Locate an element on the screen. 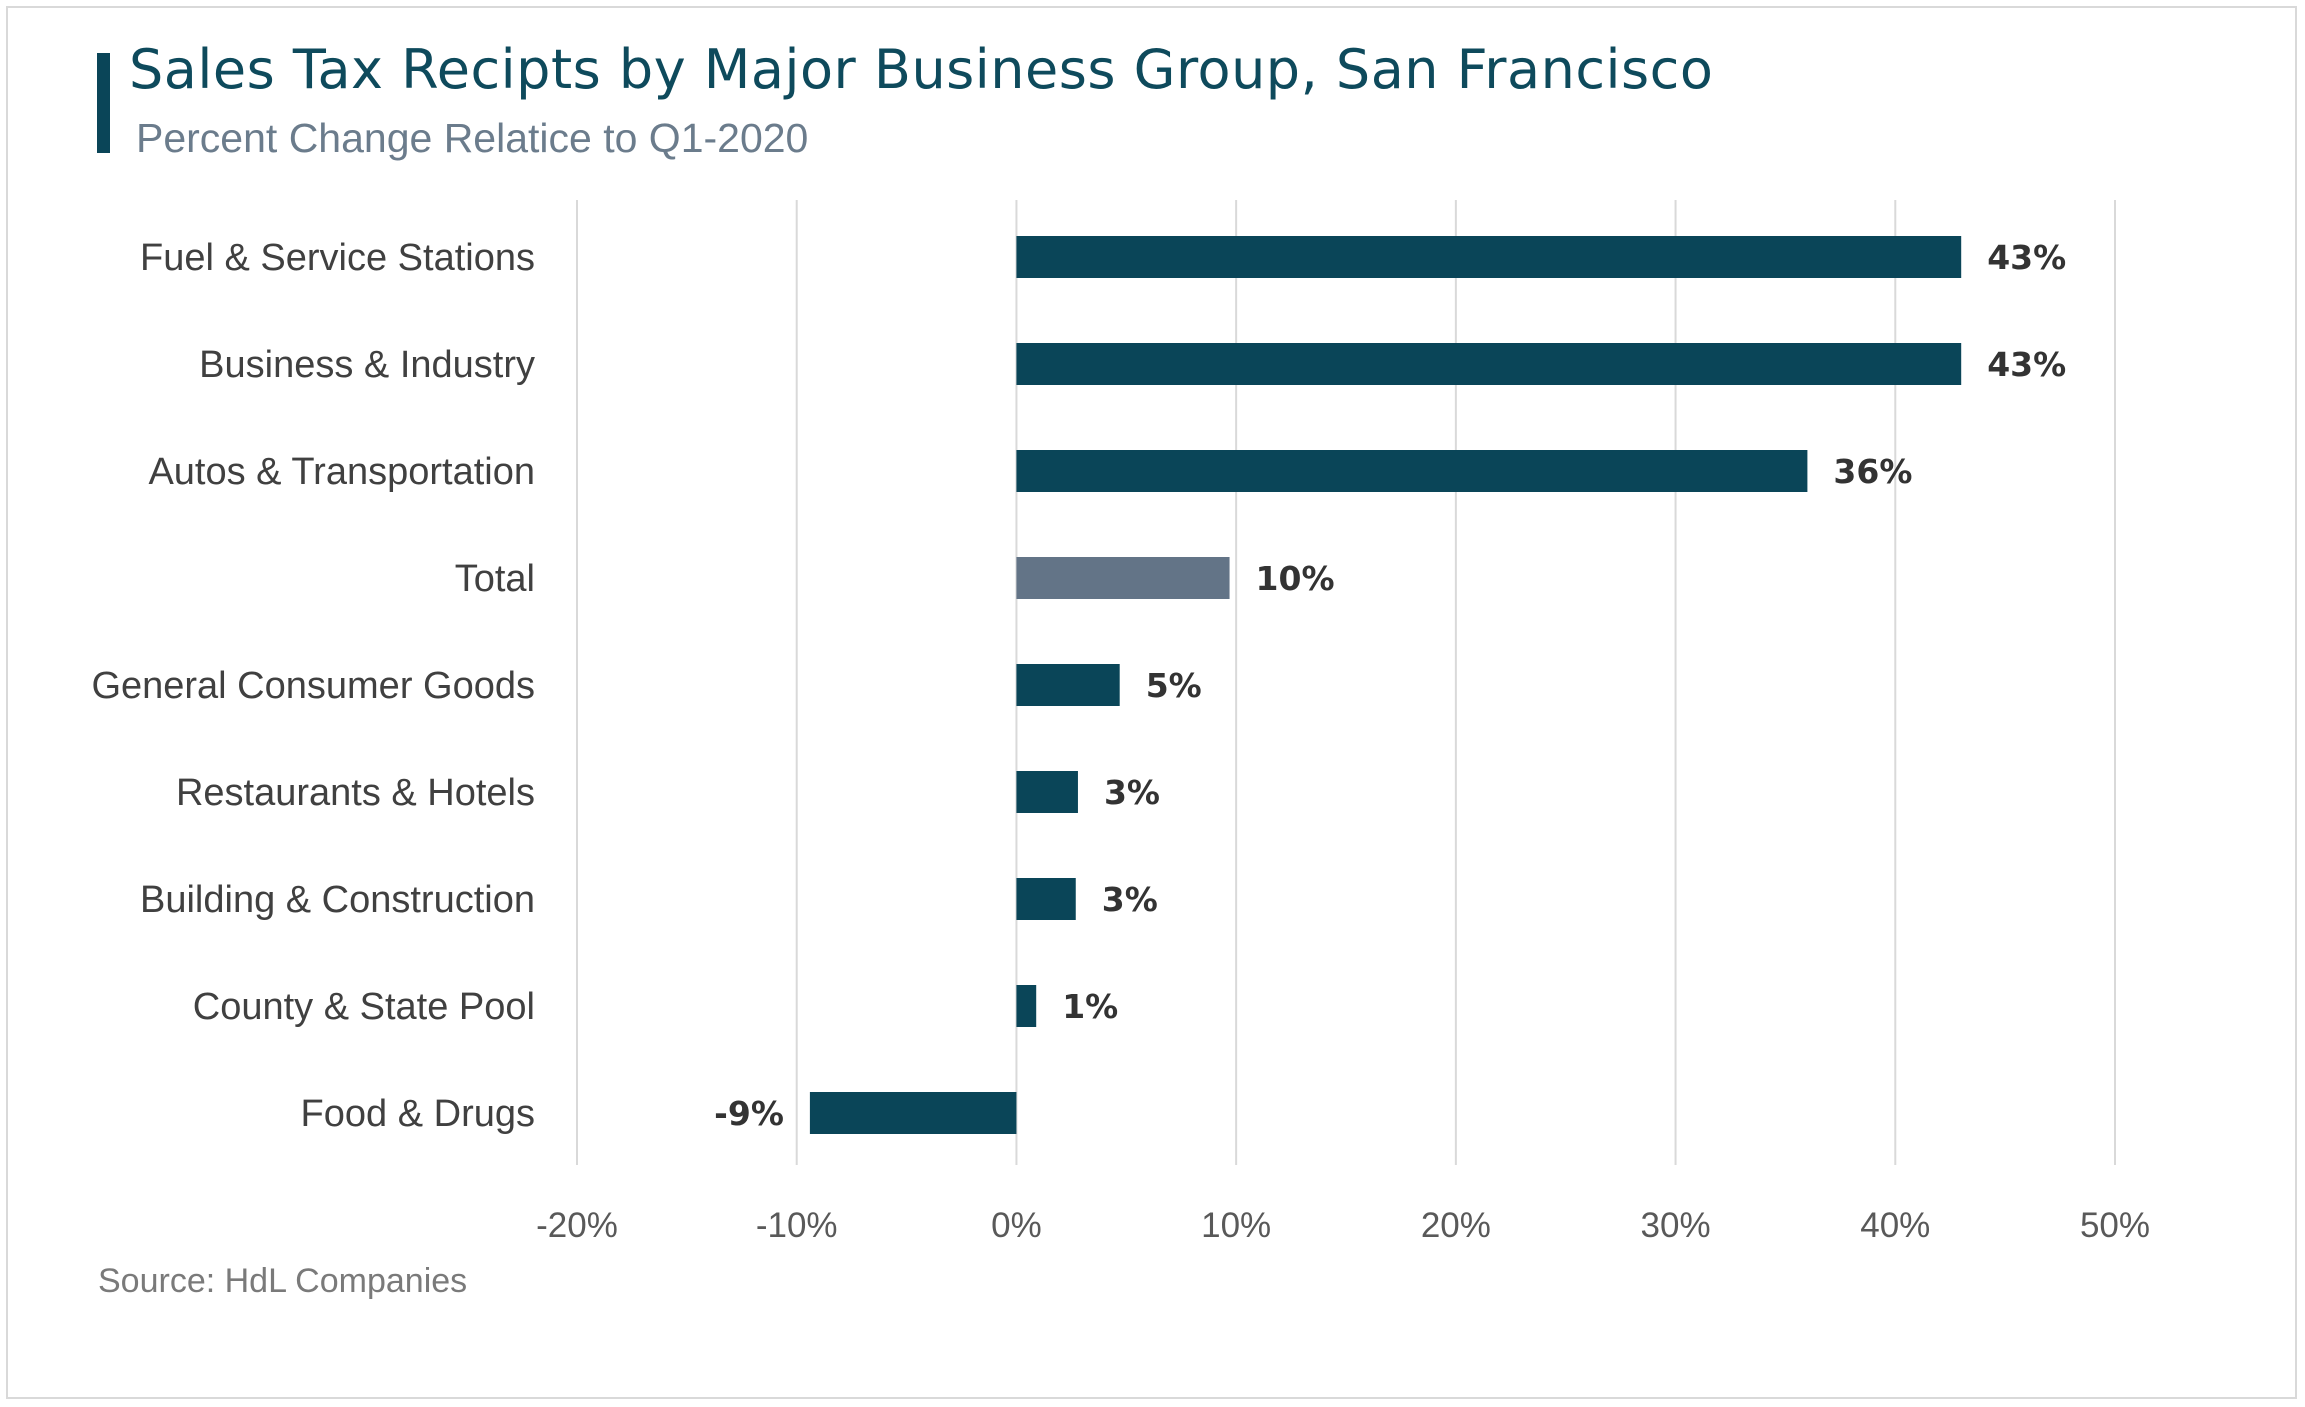 This screenshot has width=2305, height=1407. x-tick-label: 30% is located at coordinates (1676, 1225).